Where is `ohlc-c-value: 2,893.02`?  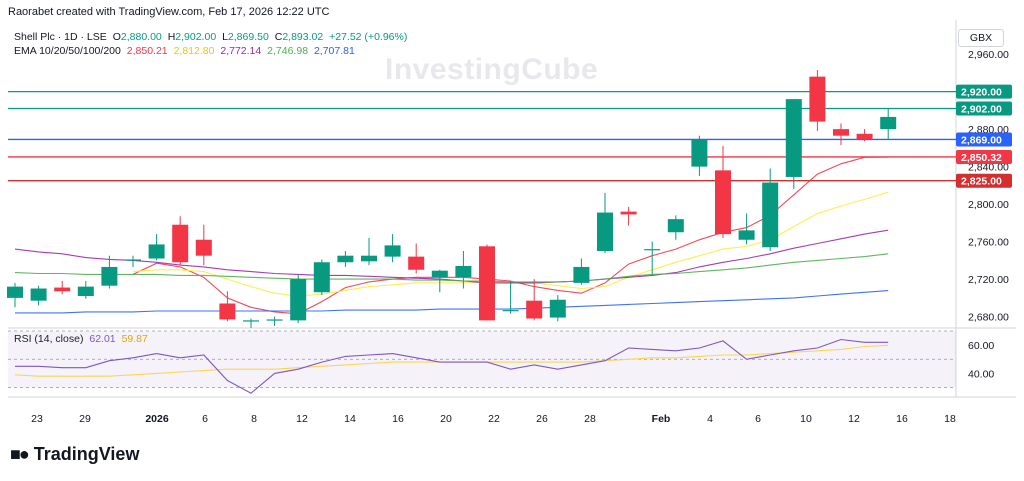 ohlc-c-value: 2,893.02 is located at coordinates (303, 37).